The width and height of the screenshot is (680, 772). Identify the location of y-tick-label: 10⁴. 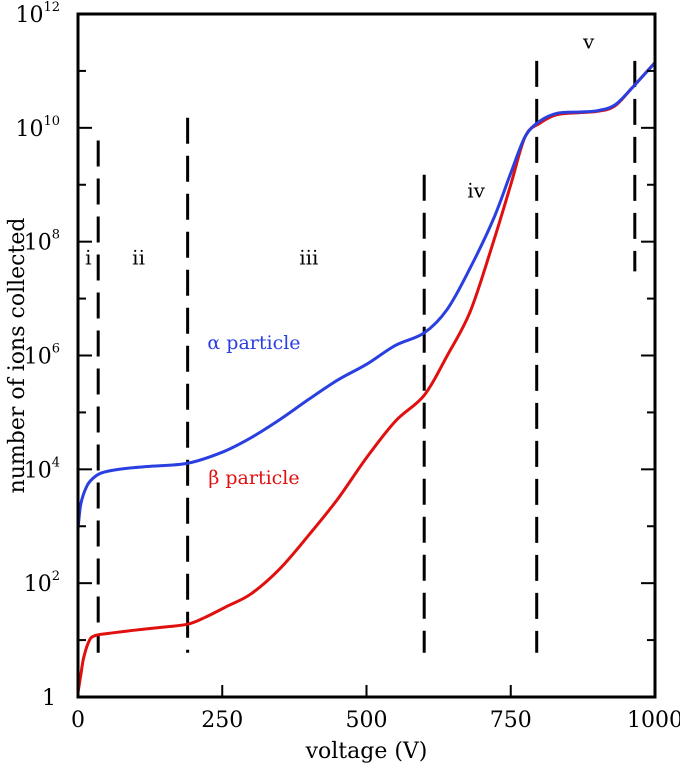
(42, 469).